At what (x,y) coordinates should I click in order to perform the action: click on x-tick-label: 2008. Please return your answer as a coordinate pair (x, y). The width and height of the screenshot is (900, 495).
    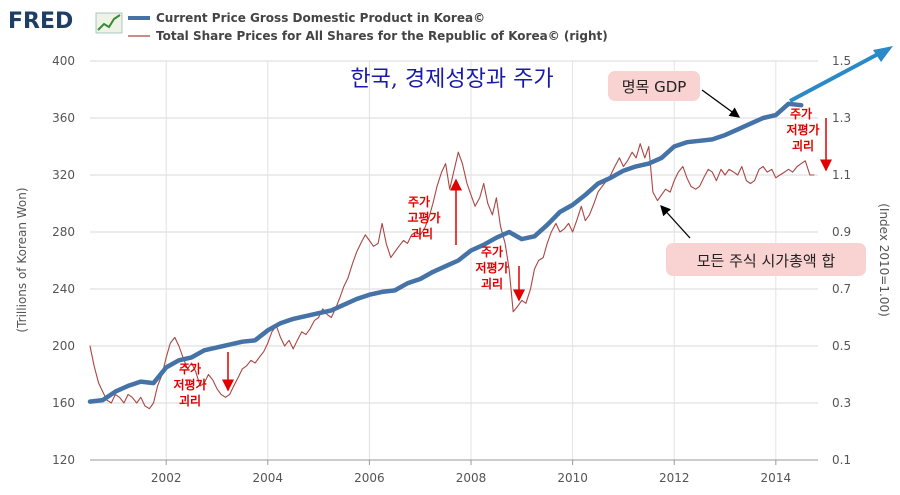
    Looking at the image, I should click on (471, 478).